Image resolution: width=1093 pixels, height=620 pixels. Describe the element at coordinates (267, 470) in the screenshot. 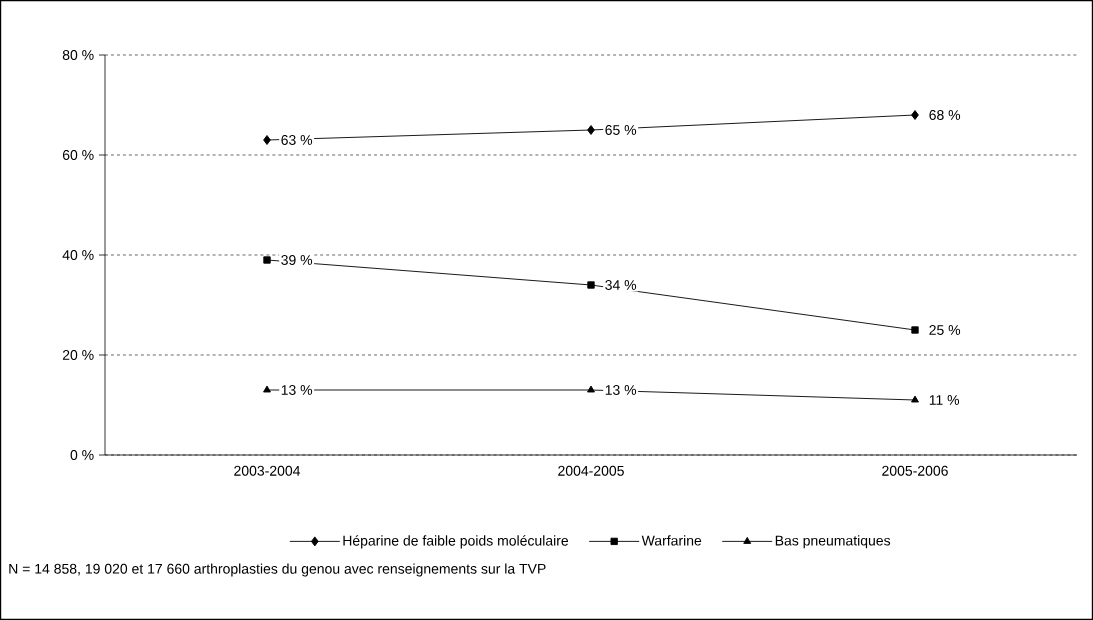

I see `x-tick-label: 2003-2004` at that location.